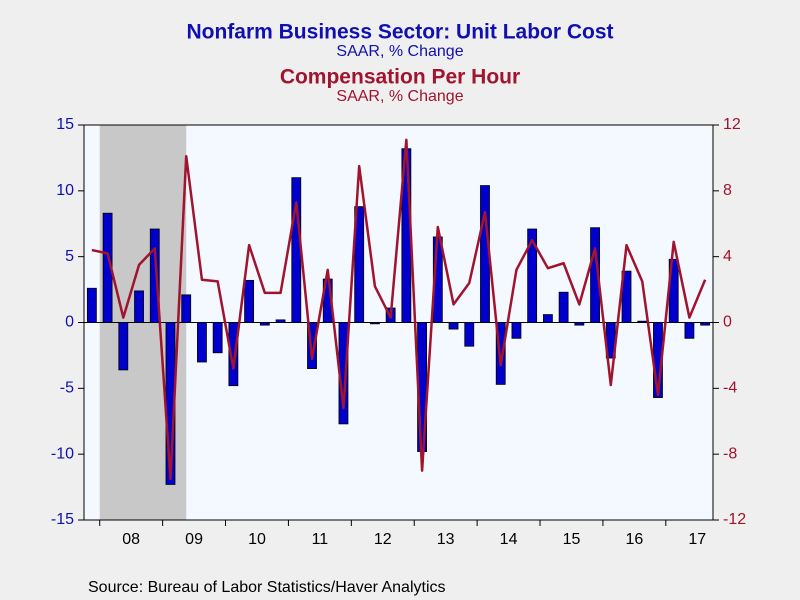  I want to click on x-tick-label: 13, so click(446, 539).